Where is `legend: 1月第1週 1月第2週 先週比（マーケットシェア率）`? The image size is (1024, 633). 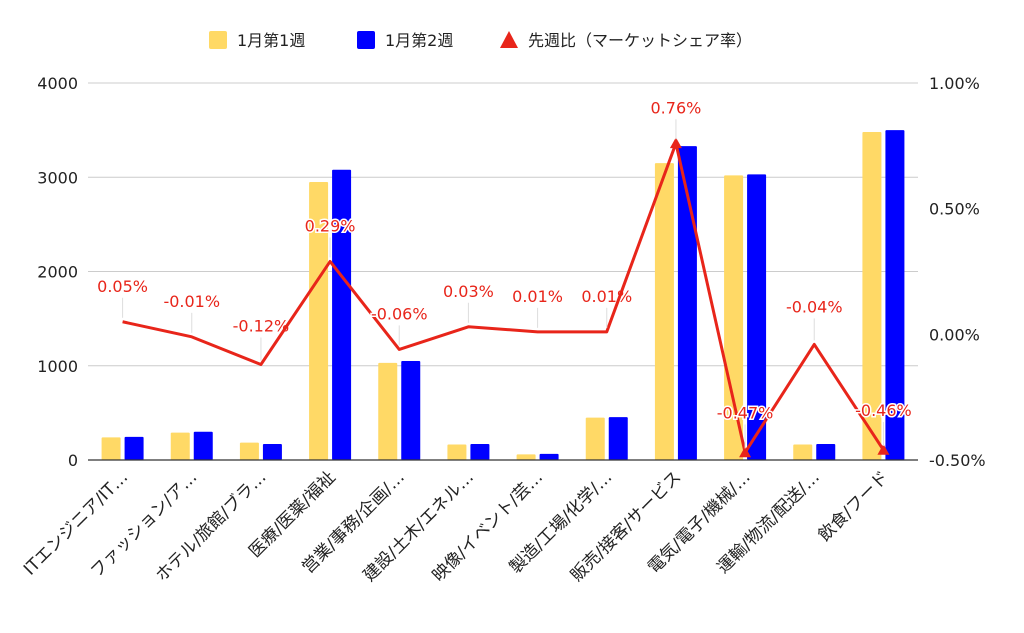
legend: 1月第1週 1月第2週 先週比（マーケットシェア率） is located at coordinates (480, 40).